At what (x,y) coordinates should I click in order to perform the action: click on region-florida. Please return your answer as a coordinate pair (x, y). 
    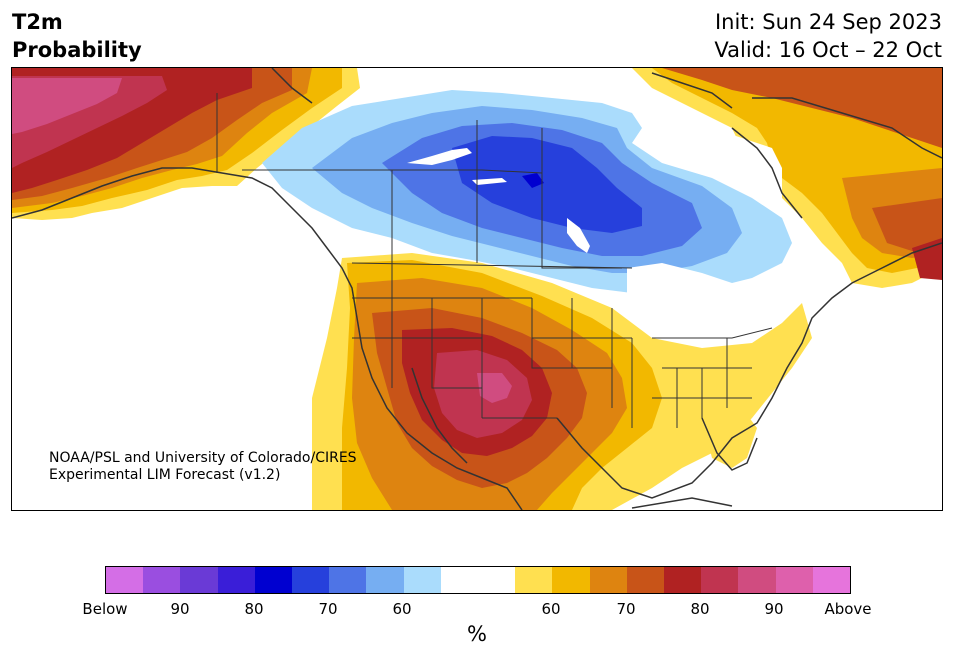
    Looking at the image, I should click on (729, 438).